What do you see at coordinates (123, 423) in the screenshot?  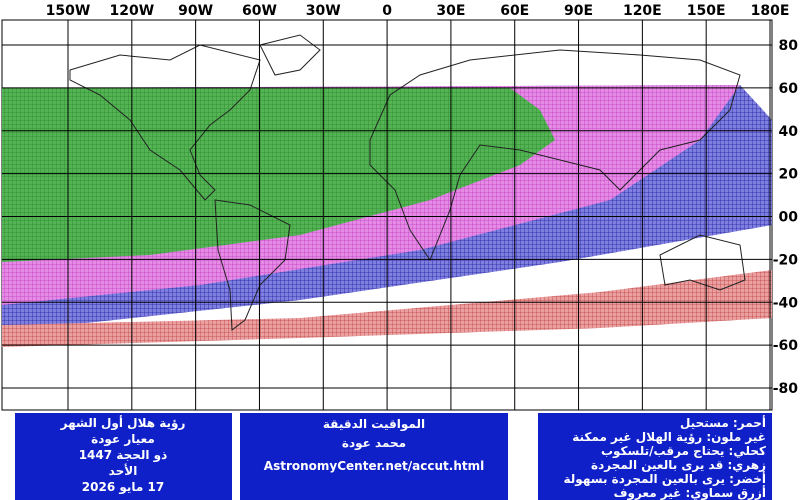 I see `panel-text: رؤية هلال أول الشهر` at bounding box center [123, 423].